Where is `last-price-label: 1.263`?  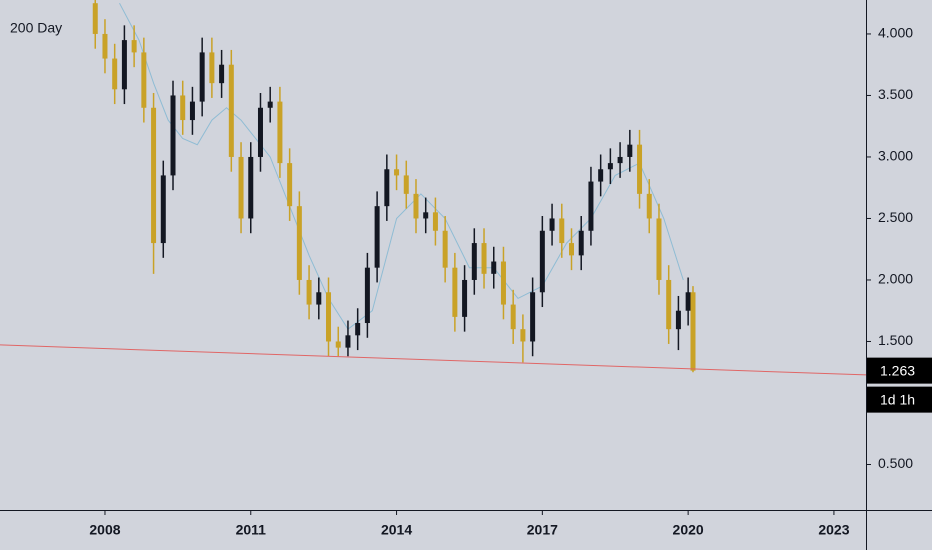 last-price-label: 1.263 is located at coordinates (897, 370).